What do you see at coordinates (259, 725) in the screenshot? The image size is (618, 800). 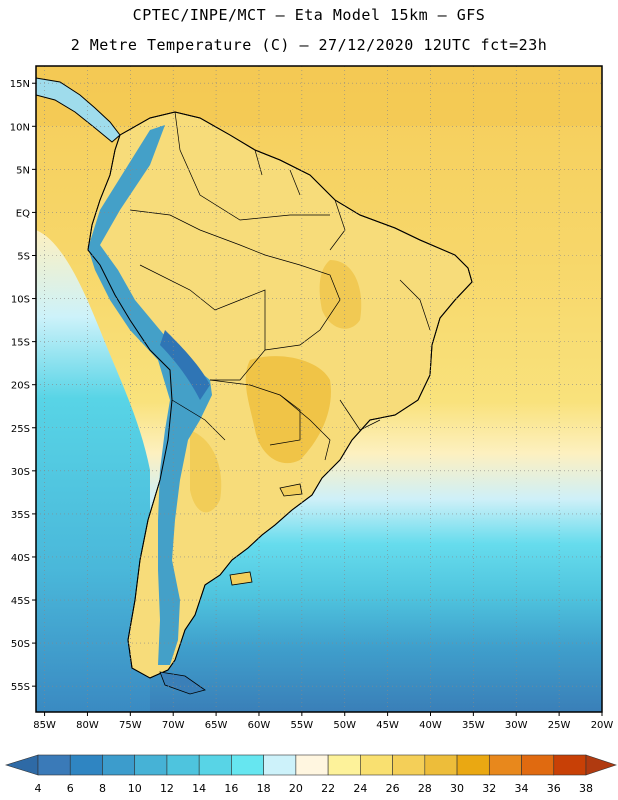 I see `lon-label: 60W` at bounding box center [259, 725].